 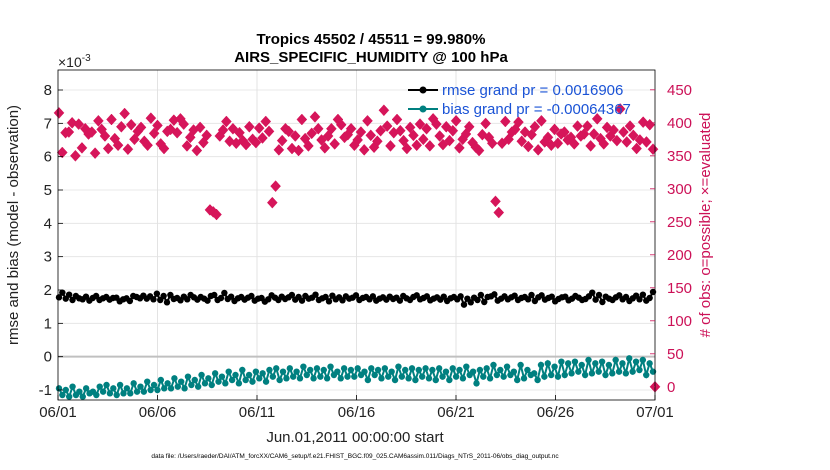 What do you see at coordinates (705, 225) in the screenshot?
I see `y-axis-label-right: # of obs: o=possible; ×=evaluated` at bounding box center [705, 225].